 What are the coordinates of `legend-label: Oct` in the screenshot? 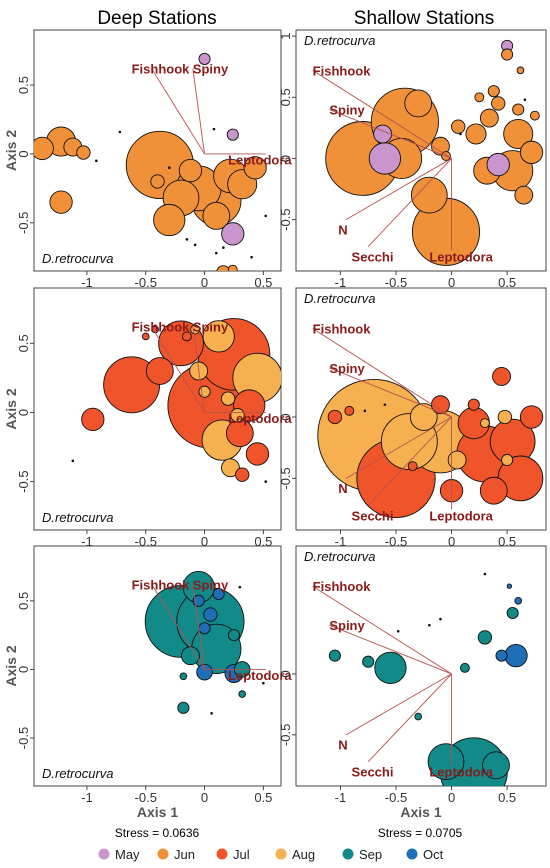 It's located at (433, 854).